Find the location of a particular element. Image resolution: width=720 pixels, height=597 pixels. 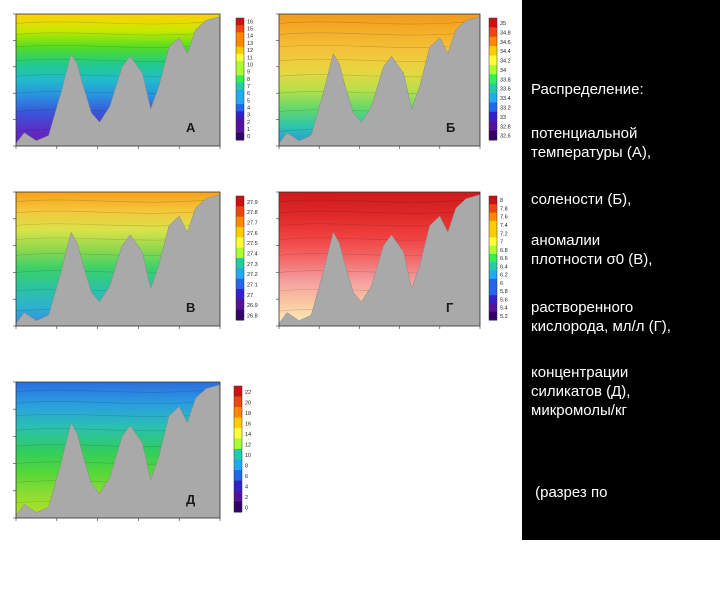

caption-oxygen: растворенного кислорода, мл/л (Г), is located at coordinates (601, 317).